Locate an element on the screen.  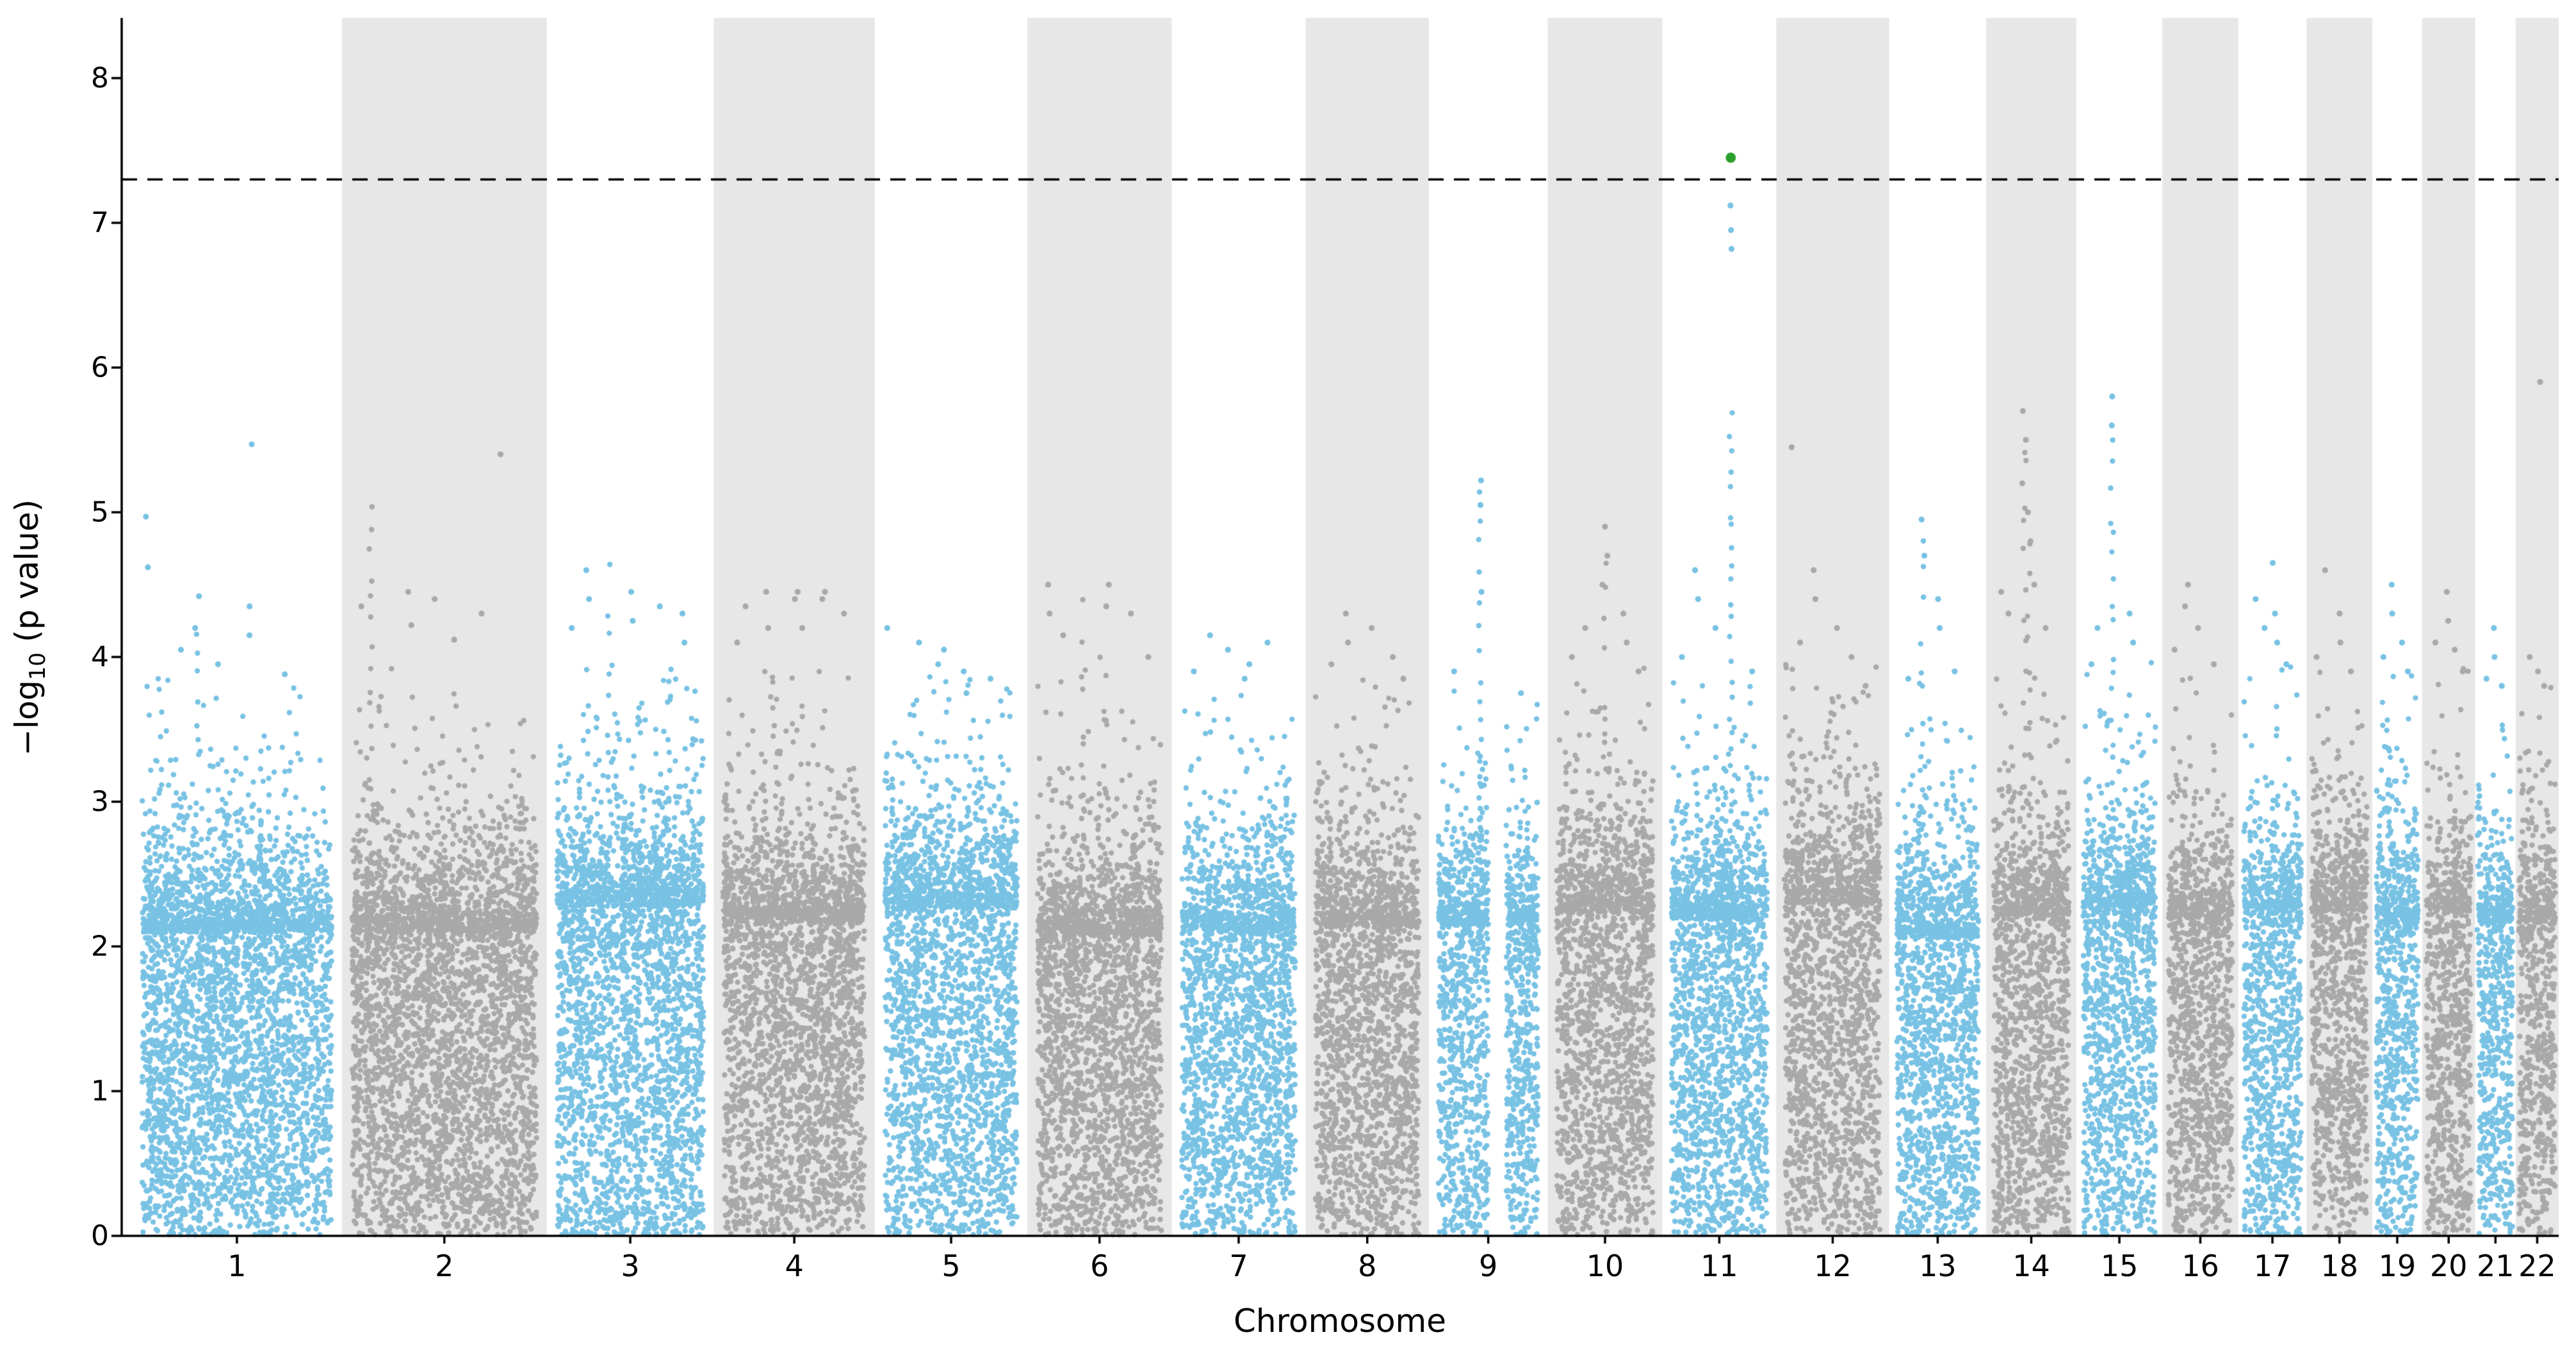
y-axis-title: −log10 (p value) is located at coordinates (29, 627).